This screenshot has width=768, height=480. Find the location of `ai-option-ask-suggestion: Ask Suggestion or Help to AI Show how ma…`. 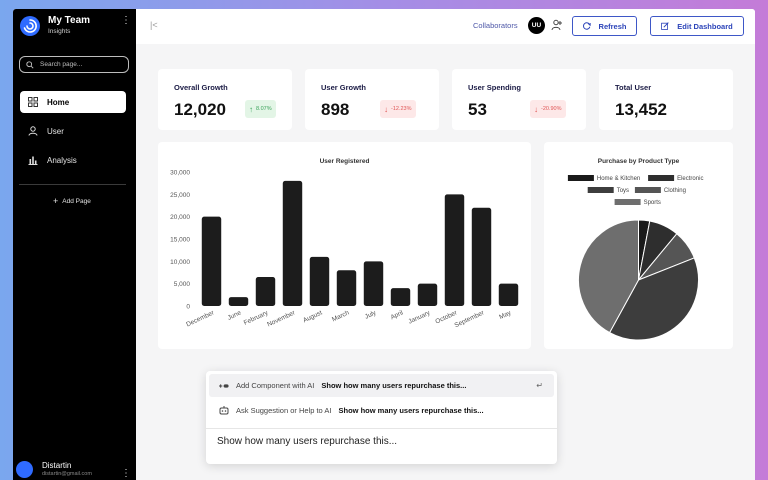

ai-option-ask-suggestion: Ask Suggestion or Help to AI Show how ma… is located at coordinates (381, 410).